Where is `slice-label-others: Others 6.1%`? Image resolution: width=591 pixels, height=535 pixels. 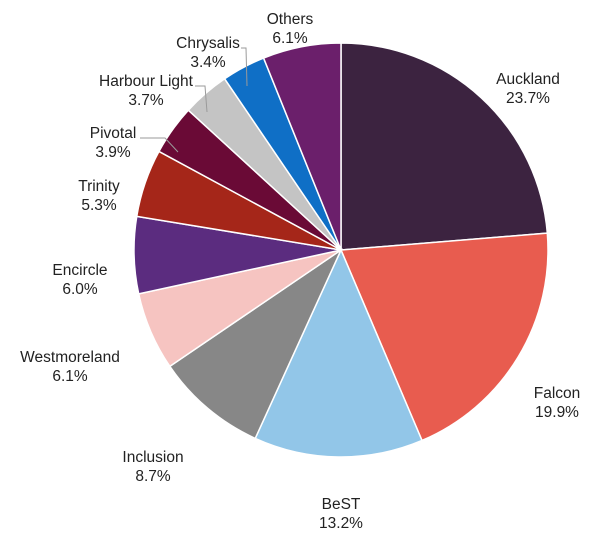
slice-label-others: Others 6.1% is located at coordinates (290, 29).